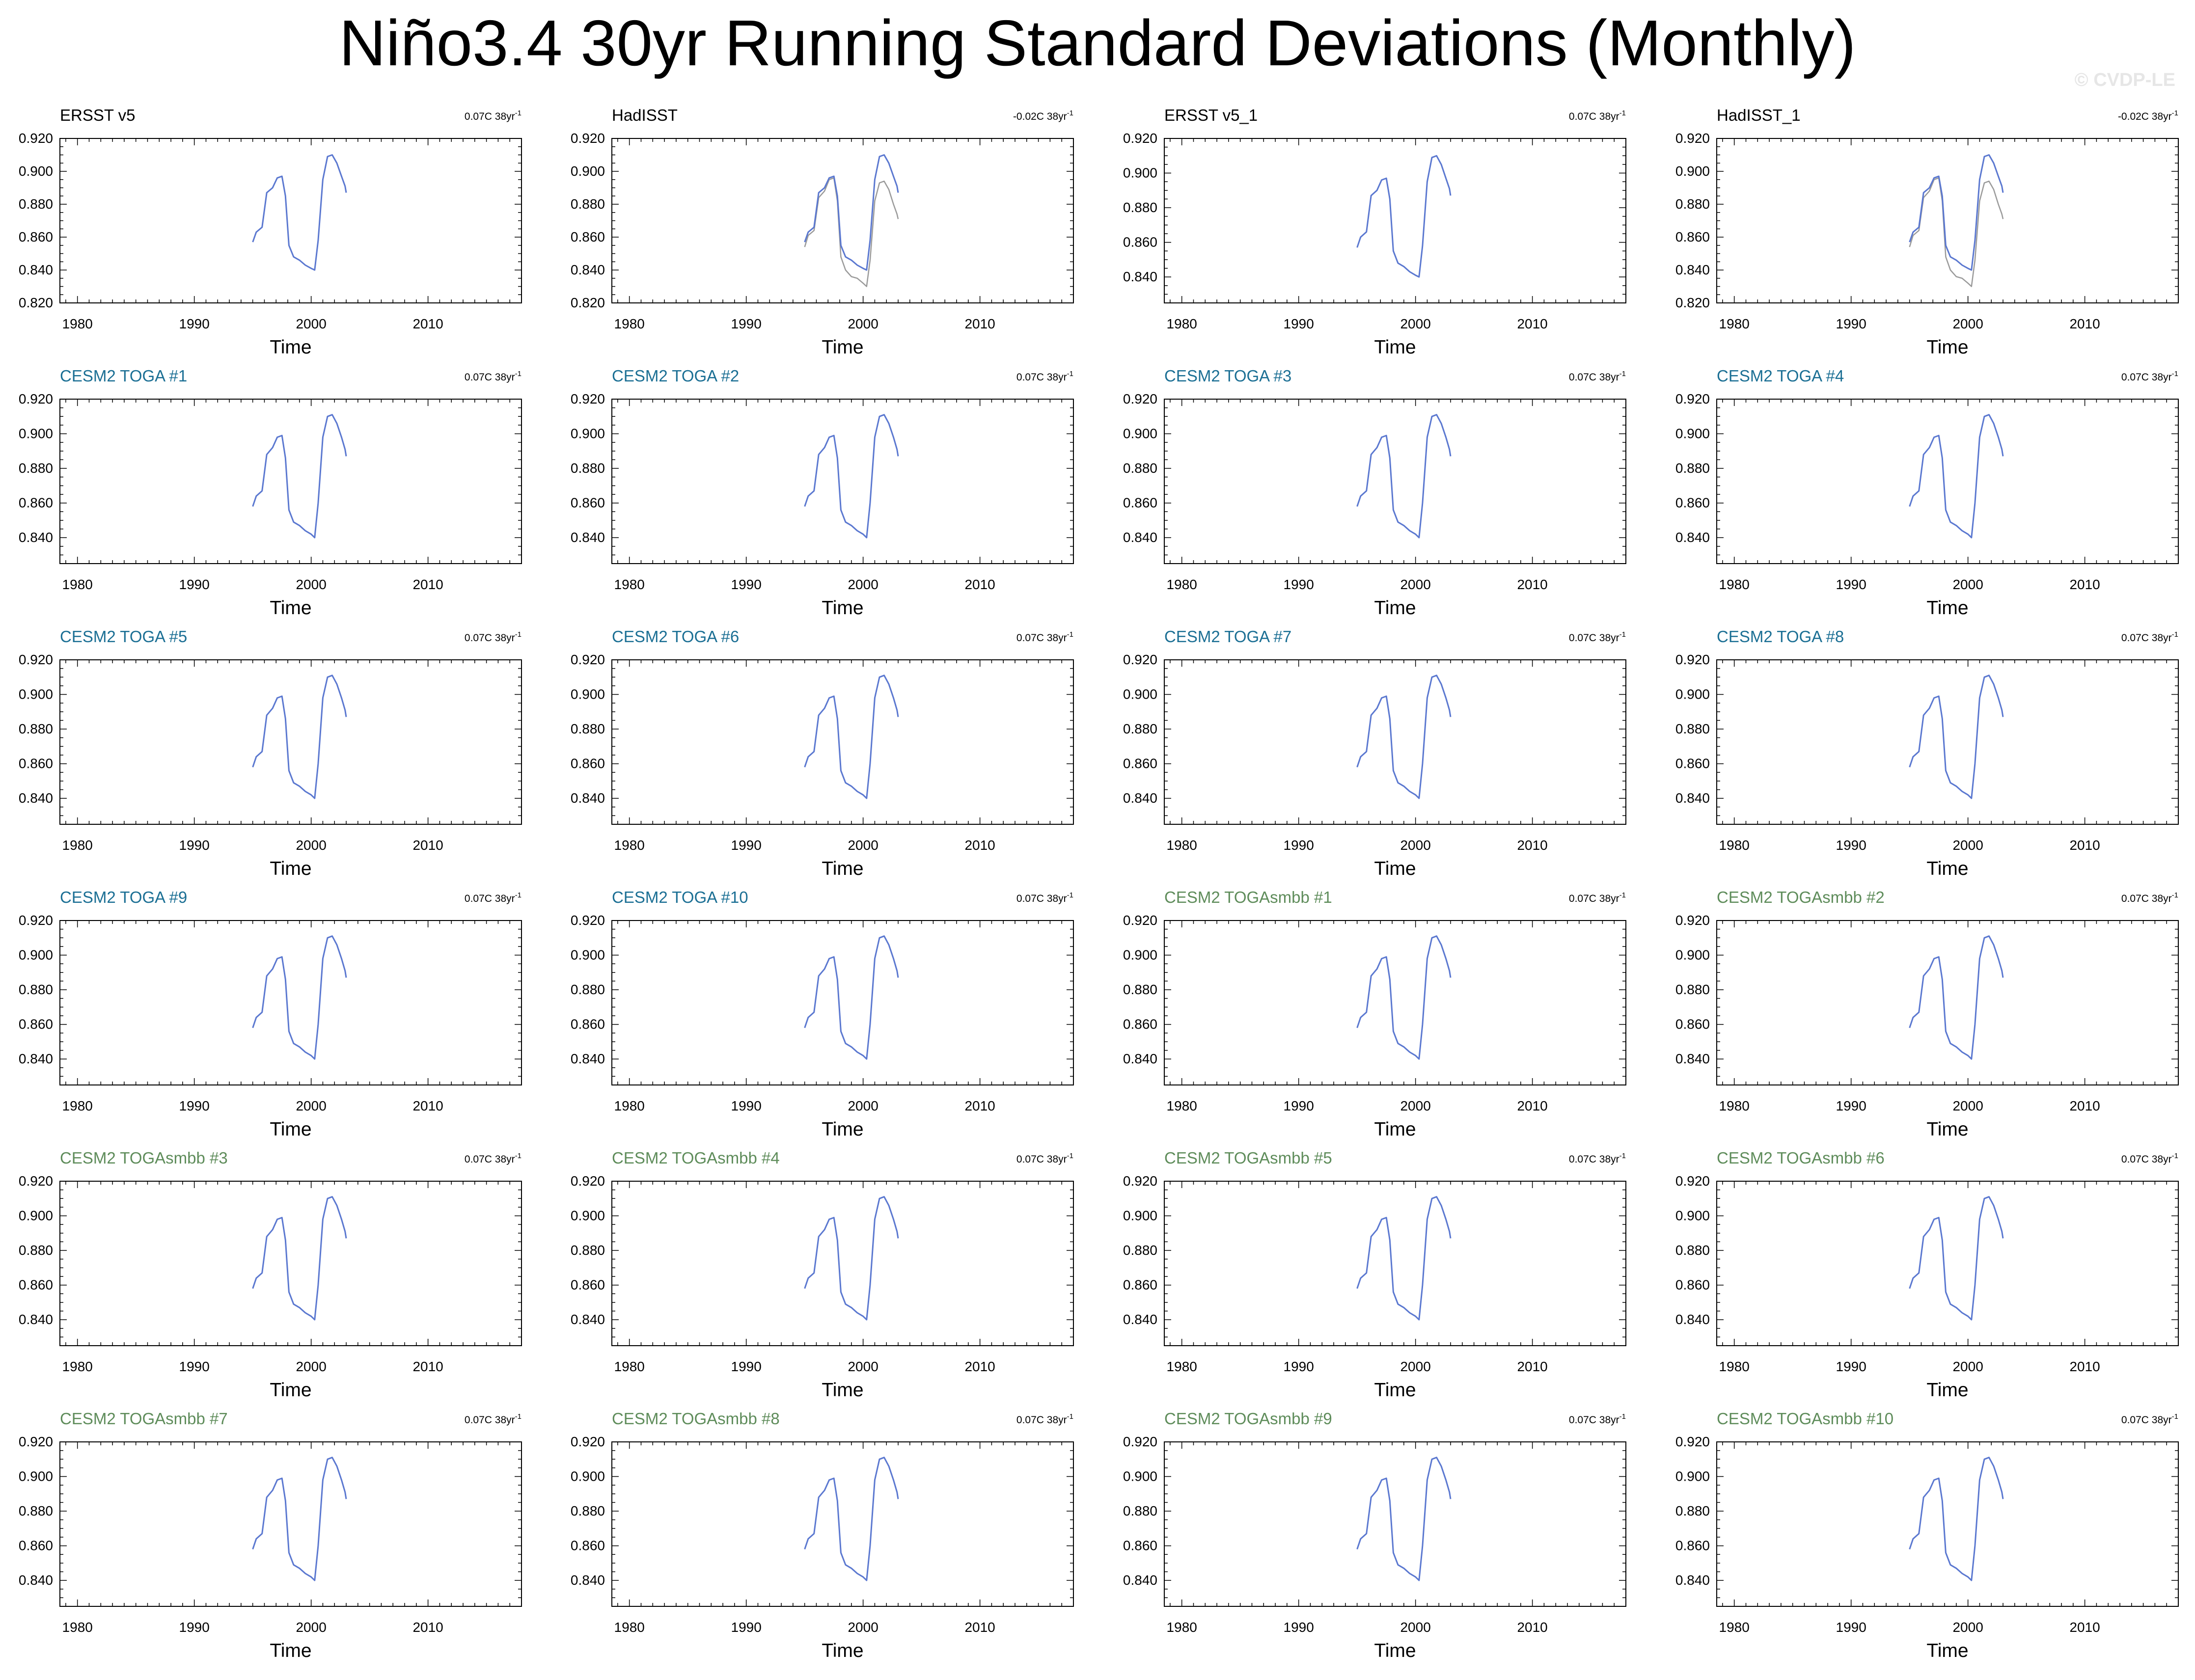 Image resolution: width=2195 pixels, height=1680 pixels. What do you see at coordinates (1801, 897) in the screenshot?
I see `panel-title: CESM2 TOGAsmbb #2` at bounding box center [1801, 897].